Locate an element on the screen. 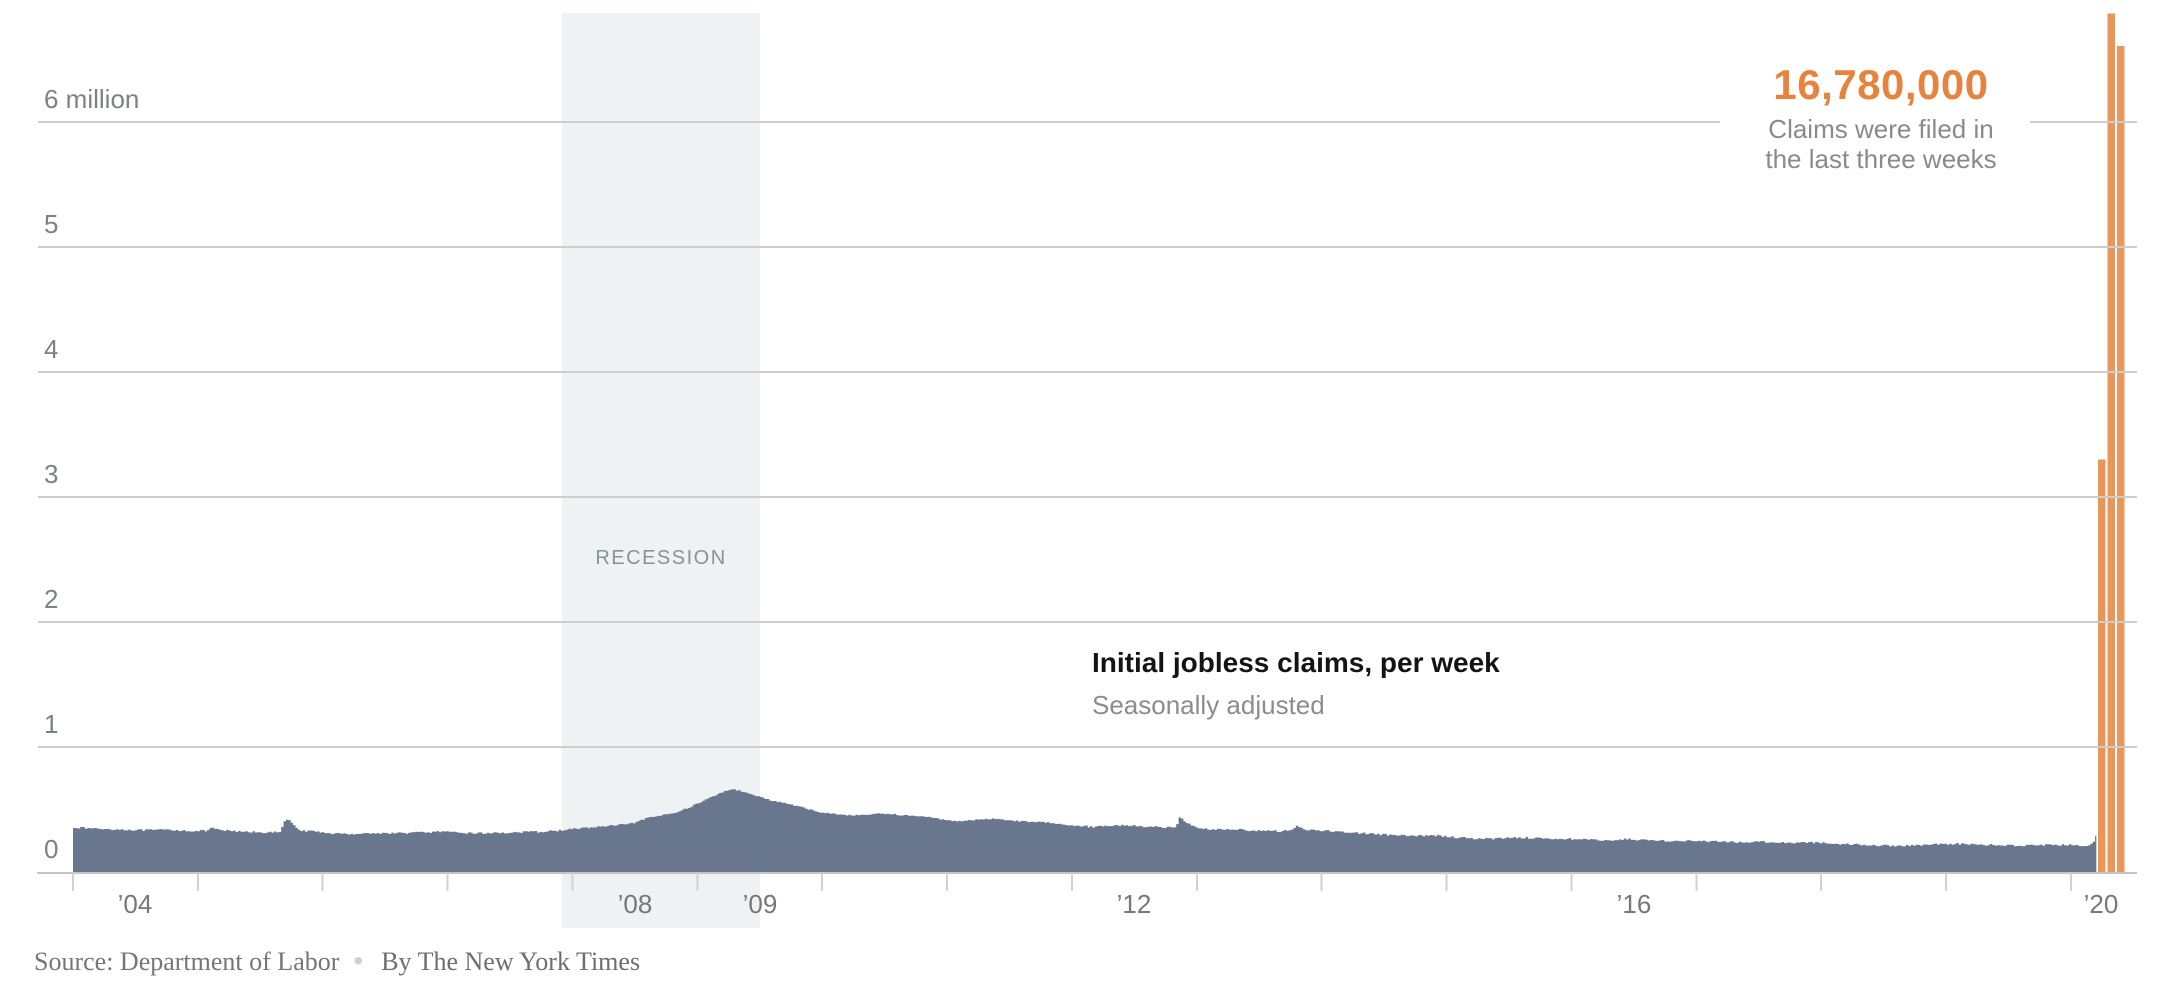  y-axis-label-1: 1 is located at coordinates (51, 724).